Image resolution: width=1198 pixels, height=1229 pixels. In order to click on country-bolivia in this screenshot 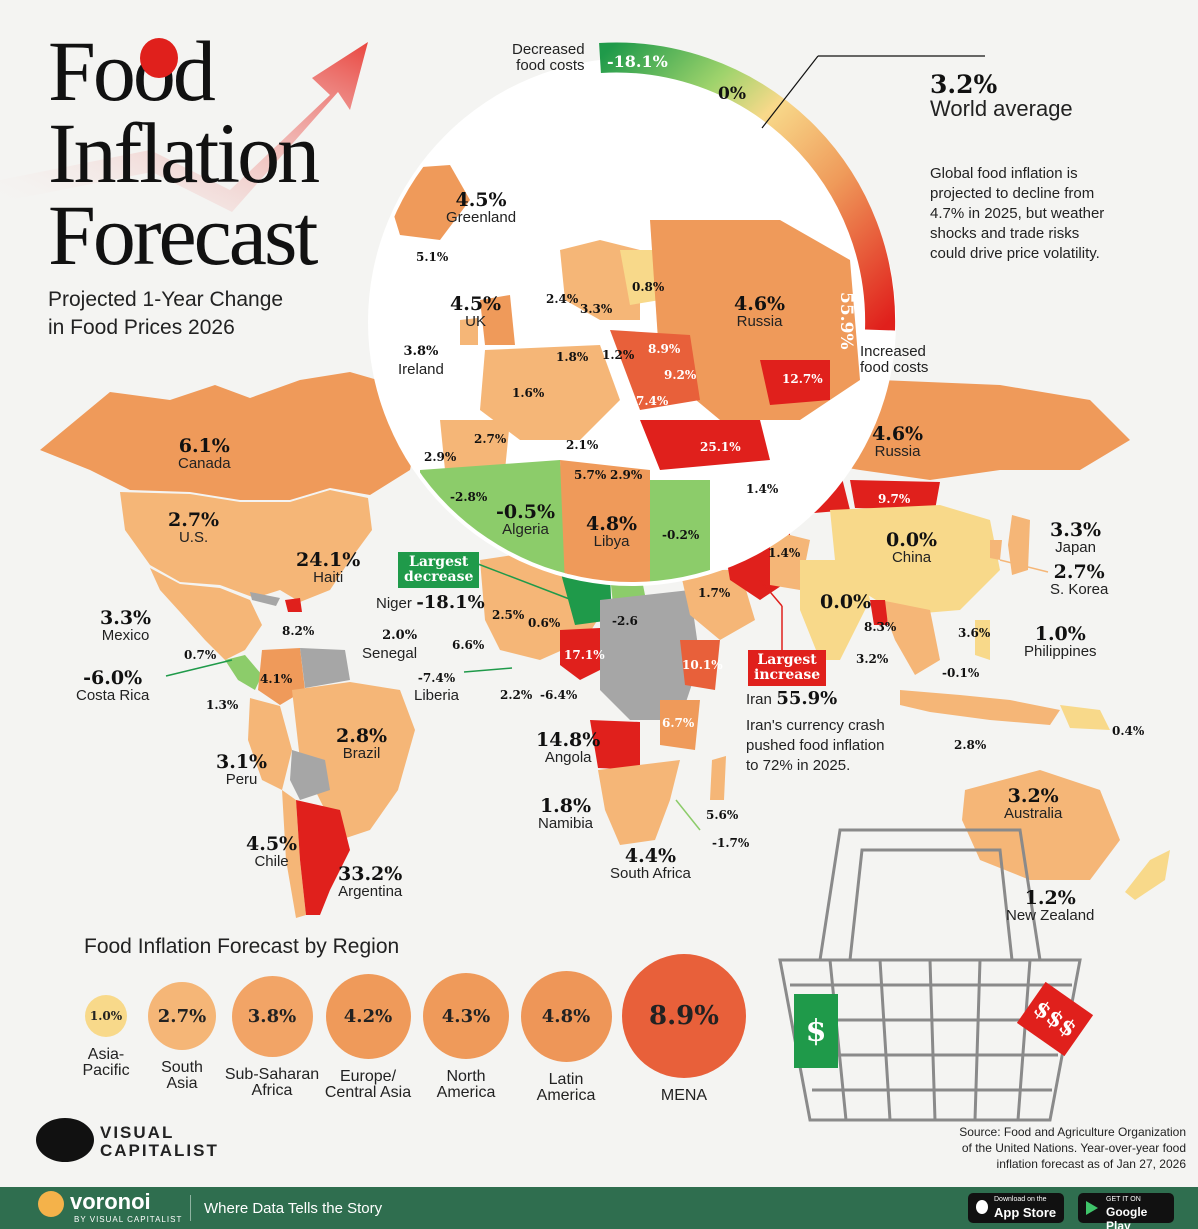, I will do `click(310, 775)`.